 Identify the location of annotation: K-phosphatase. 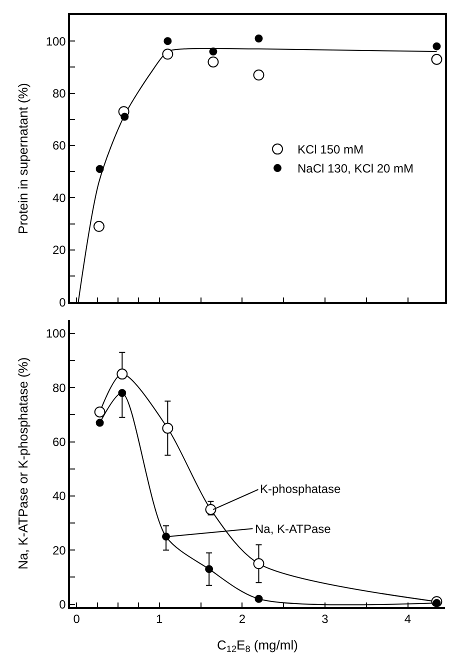
(301, 489).